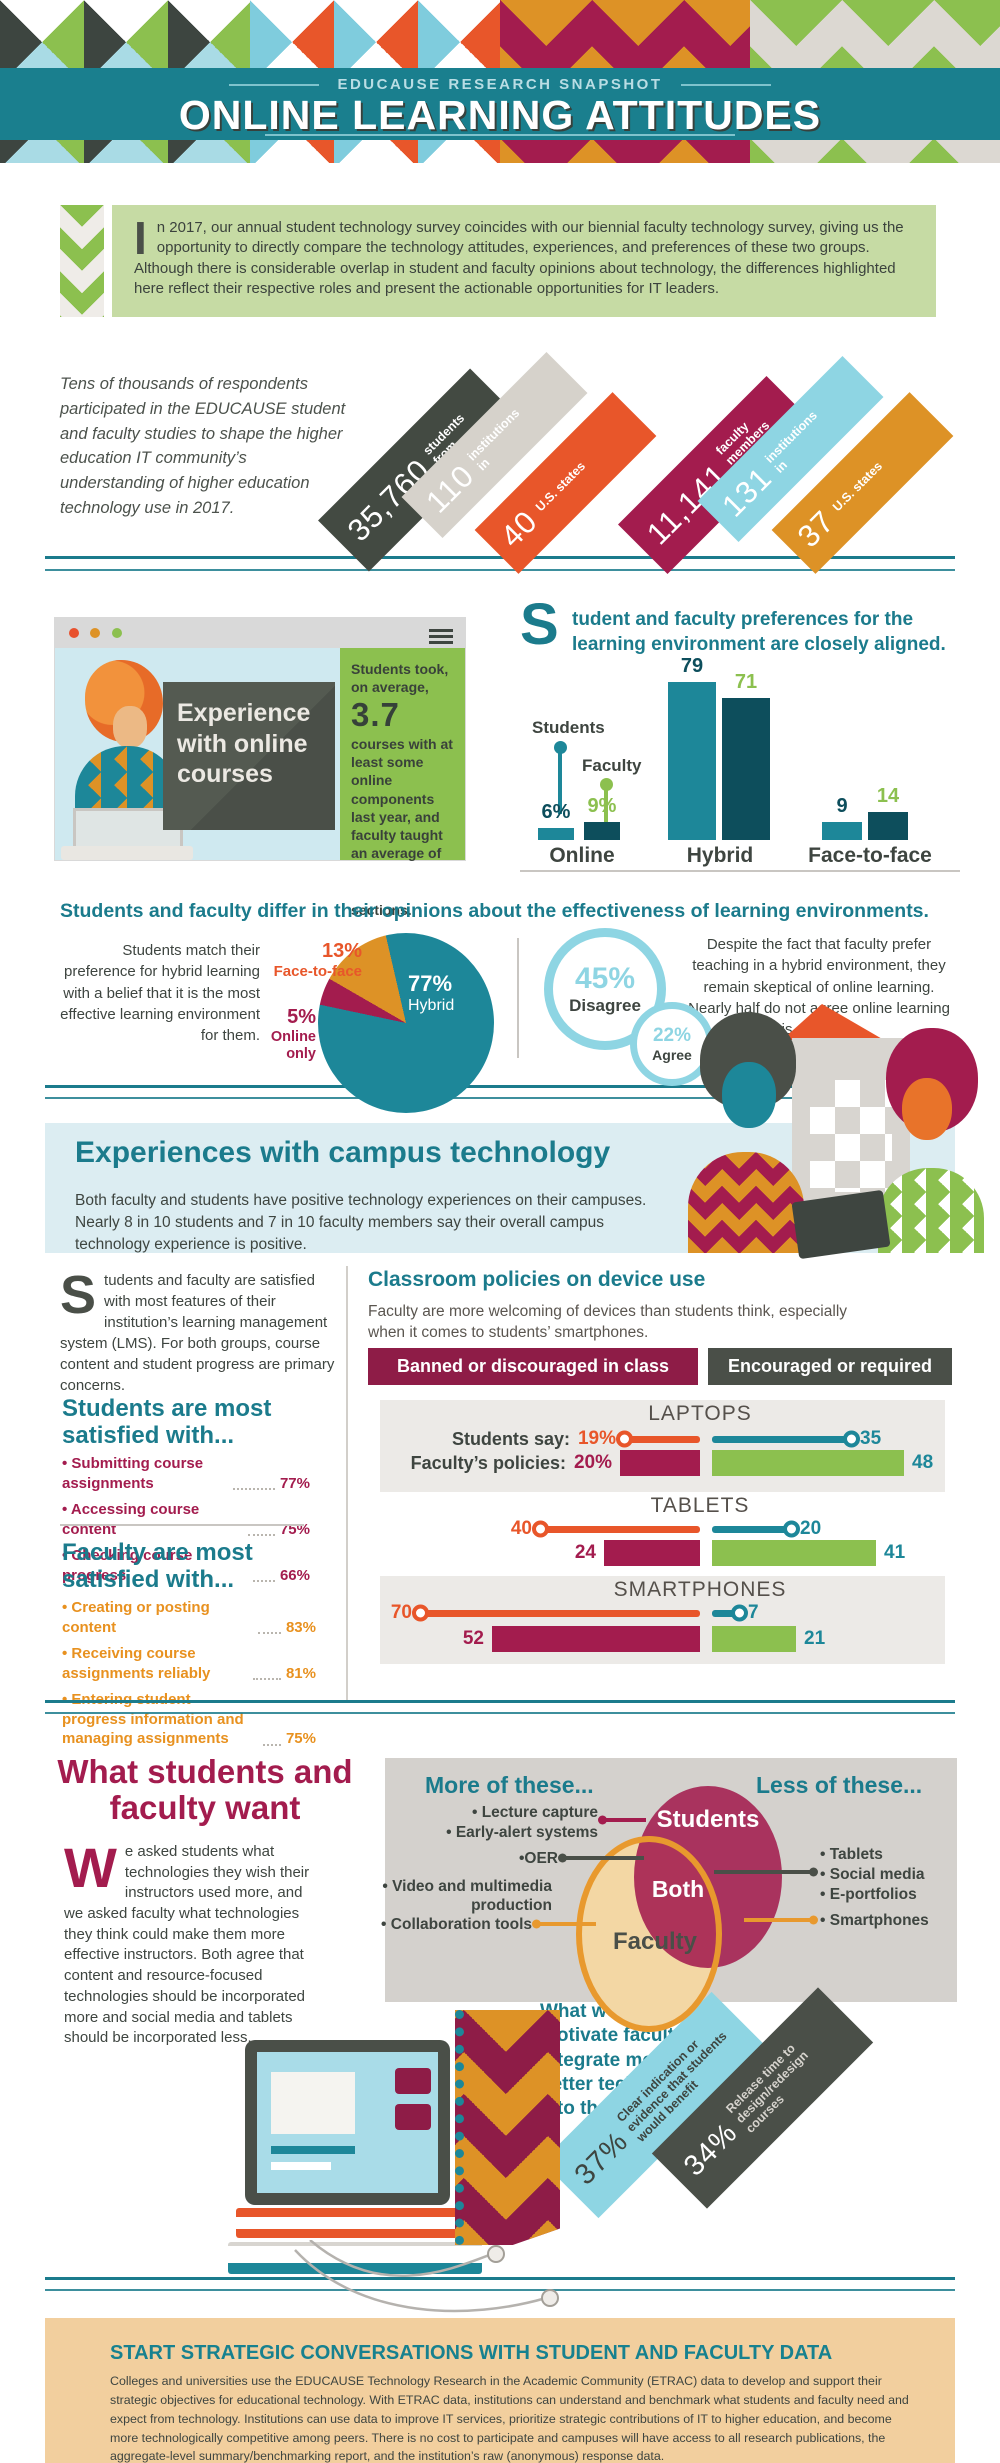 This screenshot has width=1000, height=2463. I want to click on value-hybrid-faculty: 71, so click(746, 682).